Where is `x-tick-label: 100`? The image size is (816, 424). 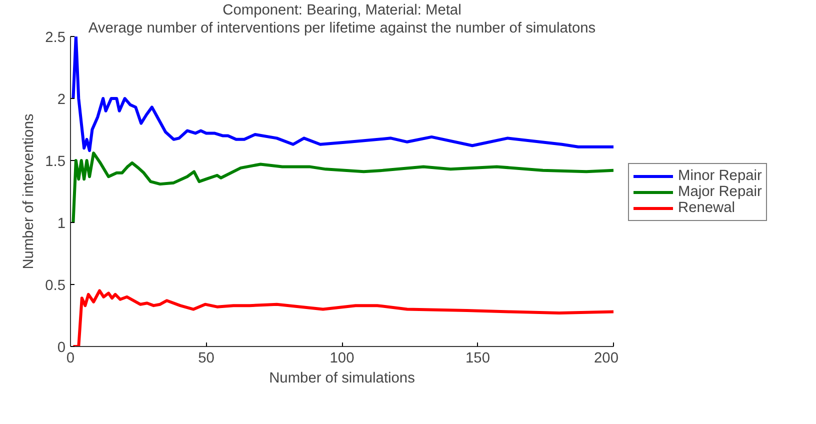 x-tick-label: 100 is located at coordinates (342, 358).